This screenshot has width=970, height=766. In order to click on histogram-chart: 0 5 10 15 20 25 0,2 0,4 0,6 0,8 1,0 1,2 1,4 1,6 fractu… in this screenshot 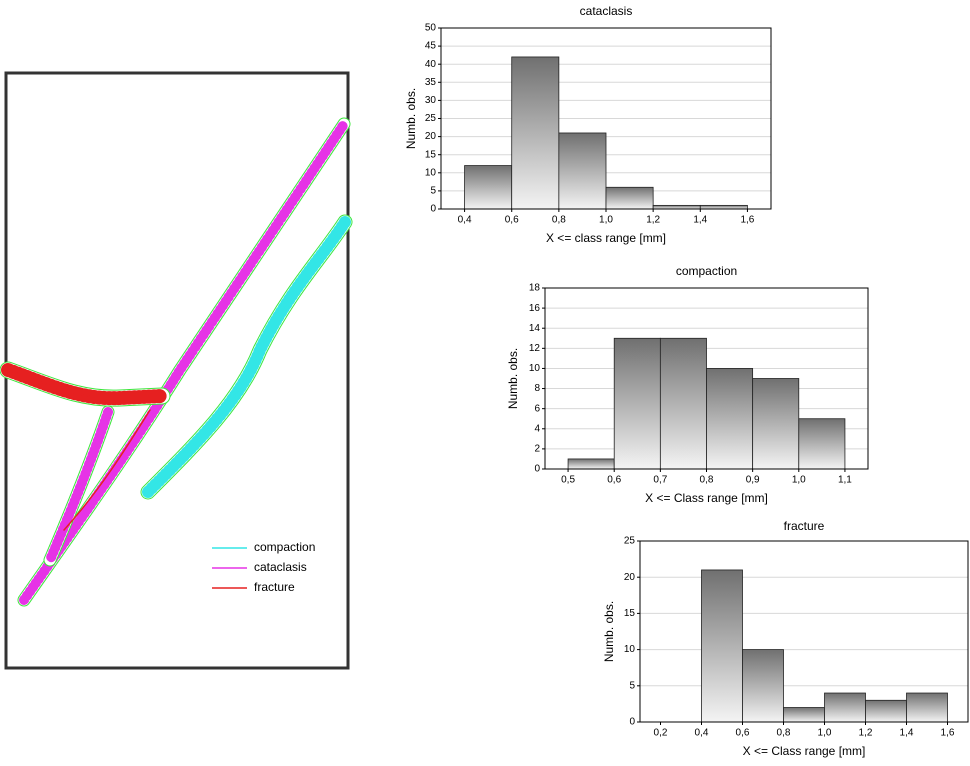, I will do `click(785, 638)`.